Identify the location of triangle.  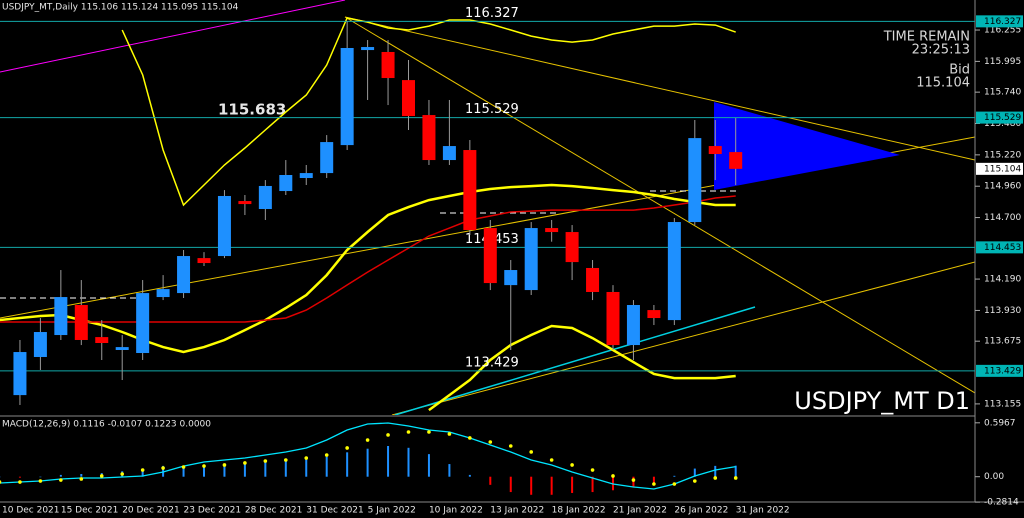
(807, 146).